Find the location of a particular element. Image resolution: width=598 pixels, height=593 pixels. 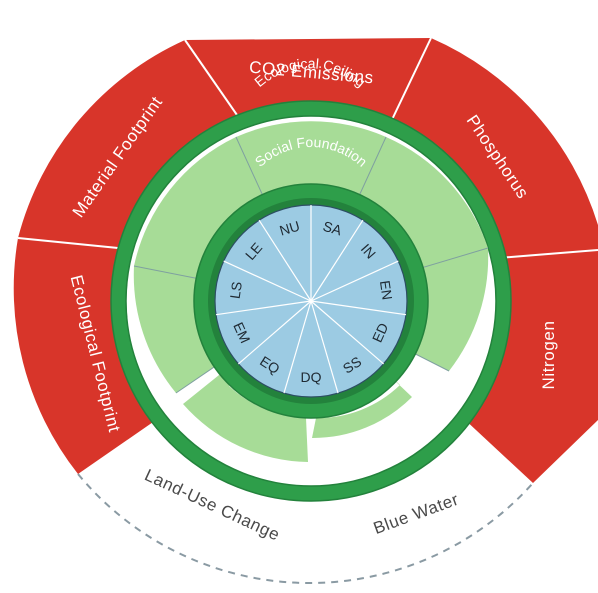

overshoot-sector-nitrogen is located at coordinates (530, 366).